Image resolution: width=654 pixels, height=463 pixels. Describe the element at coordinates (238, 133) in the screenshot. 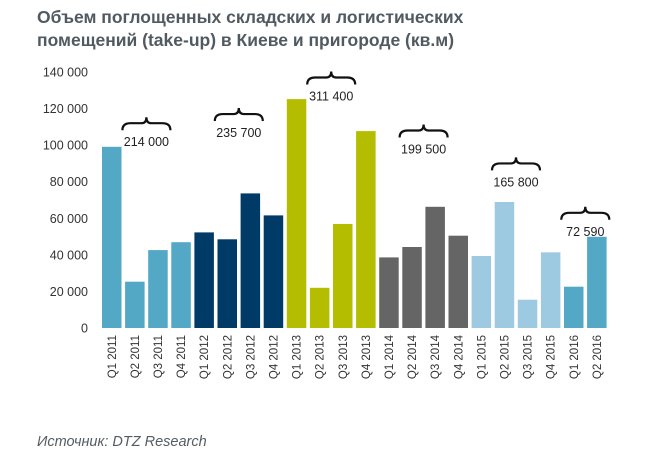

I see `year-total-label-2012: 235 700` at that location.